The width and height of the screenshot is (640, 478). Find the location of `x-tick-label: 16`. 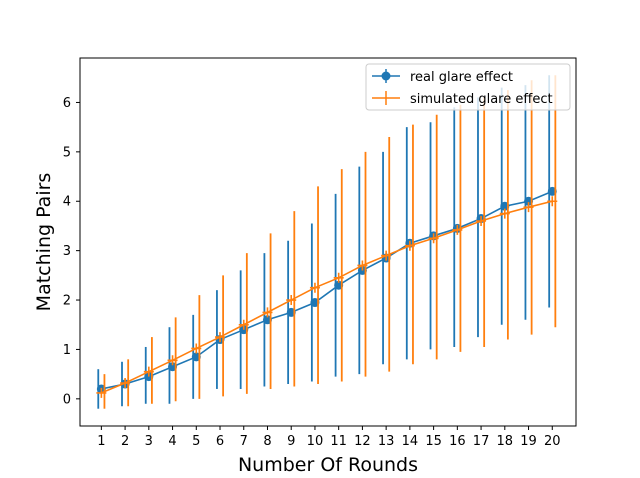

x-tick-label: 16 is located at coordinates (457, 441).